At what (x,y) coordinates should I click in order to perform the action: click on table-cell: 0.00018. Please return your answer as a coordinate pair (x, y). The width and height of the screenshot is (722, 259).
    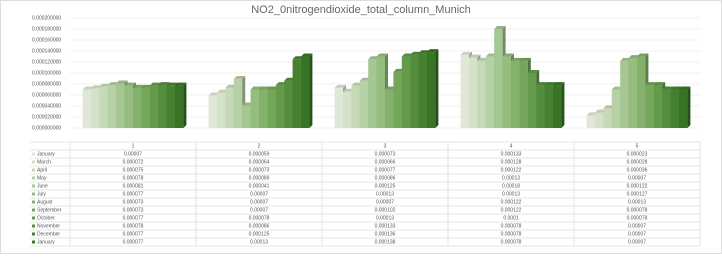
    Looking at the image, I should click on (511, 186).